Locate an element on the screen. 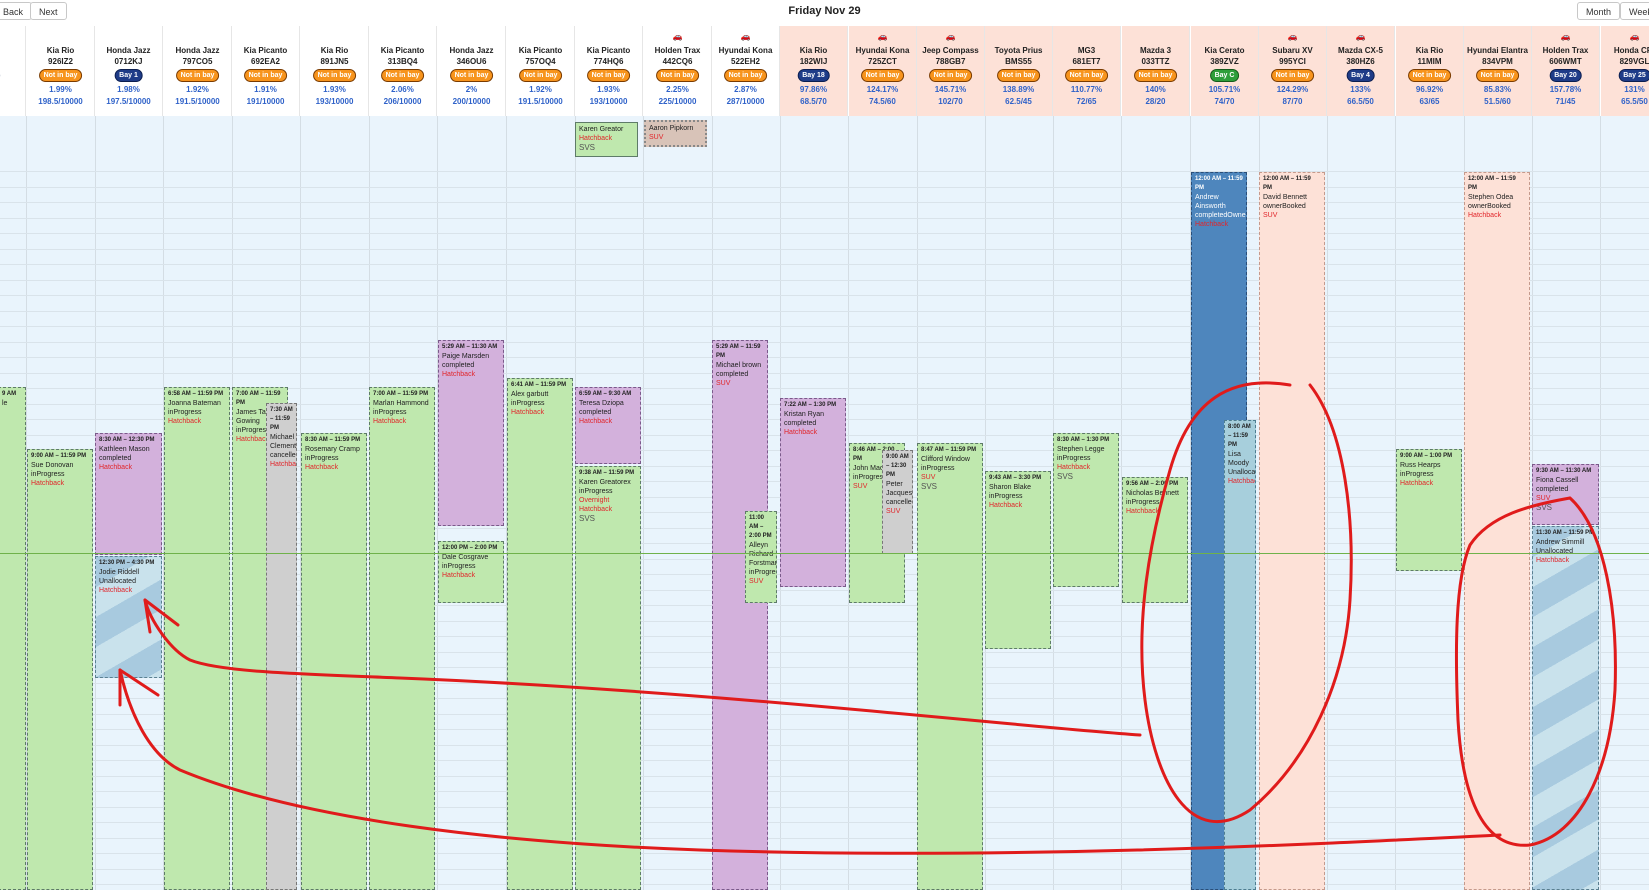 Image resolution: width=1649 pixels, height=890 pixels. vehicle-column-header: 🚗 Honda CR- 829VGL Bay 25 131% 65.5/50 is located at coordinates (1625, 71).